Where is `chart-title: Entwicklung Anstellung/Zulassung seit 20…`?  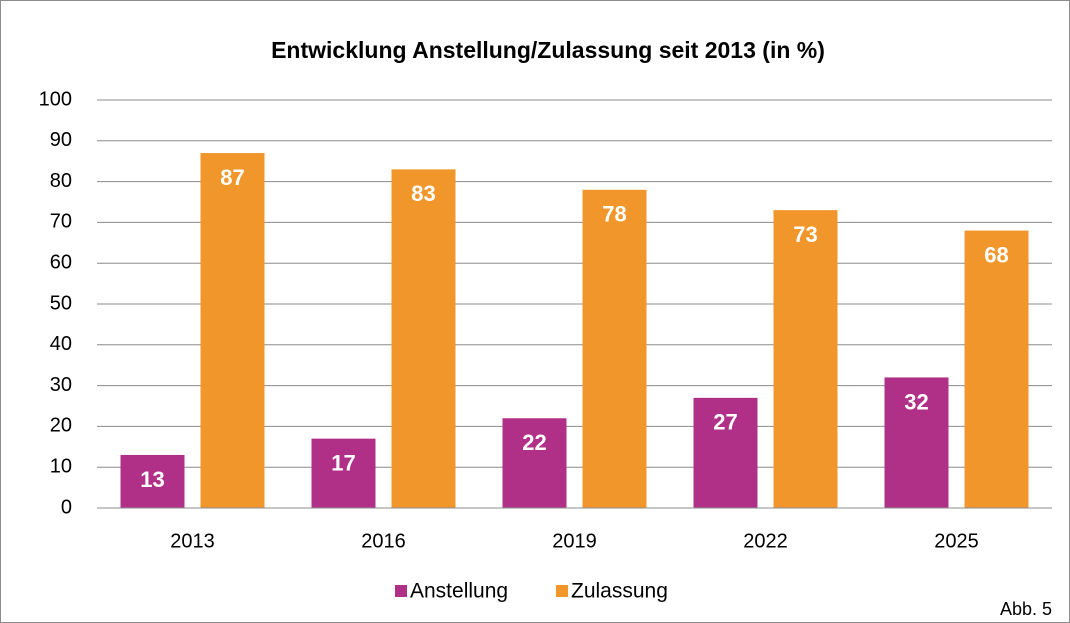
chart-title: Entwicklung Anstellung/Zulassung seit 20… is located at coordinates (548, 50).